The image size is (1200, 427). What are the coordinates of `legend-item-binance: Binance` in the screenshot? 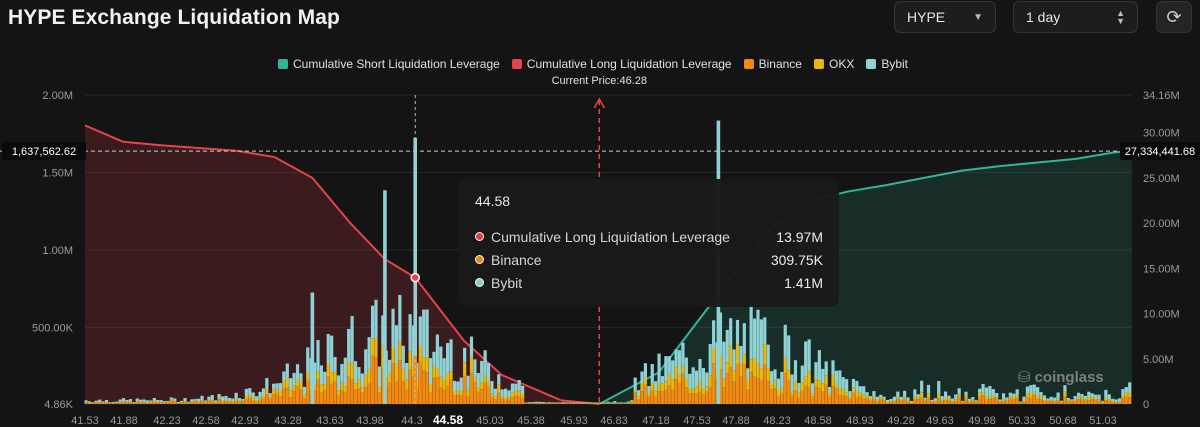 It's located at (772, 64).